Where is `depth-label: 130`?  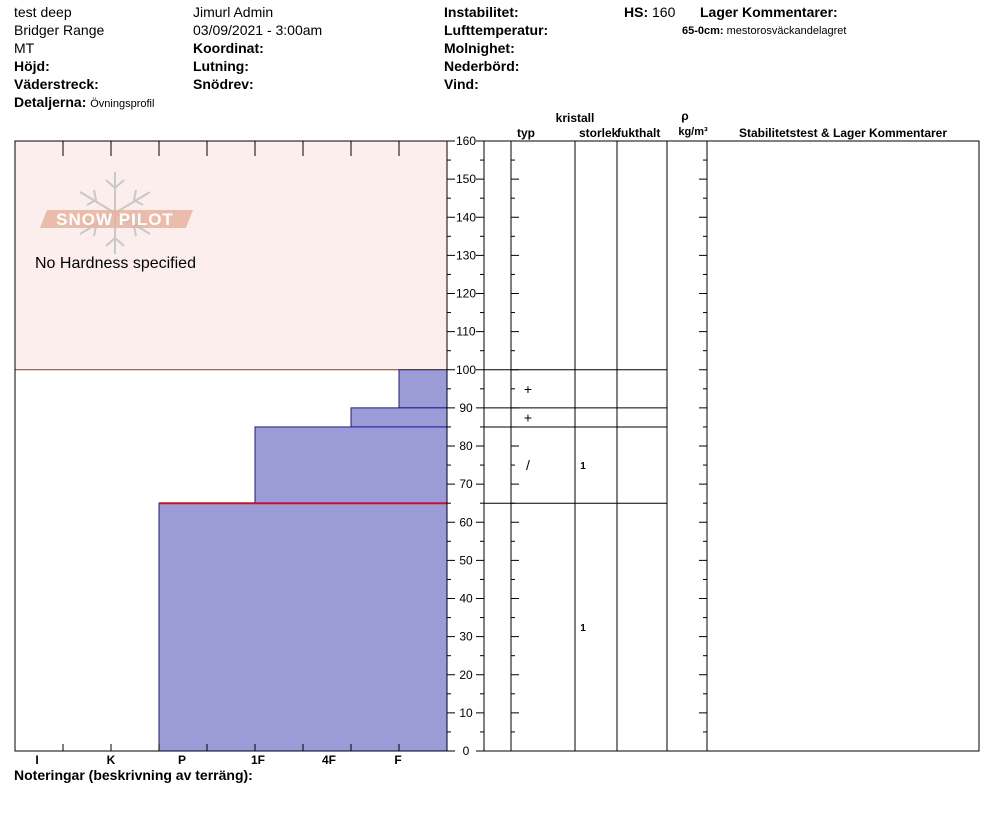 depth-label: 130 is located at coordinates (466, 255).